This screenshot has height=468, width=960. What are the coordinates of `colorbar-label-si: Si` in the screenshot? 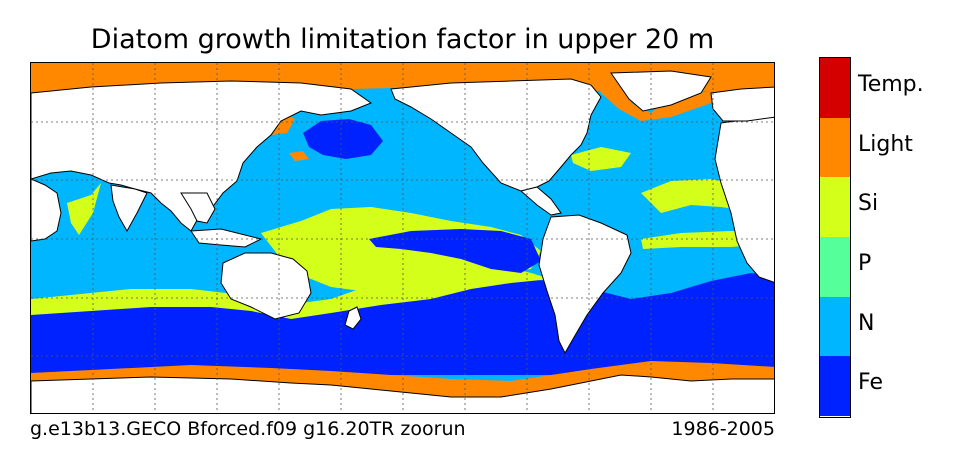 It's located at (868, 204).